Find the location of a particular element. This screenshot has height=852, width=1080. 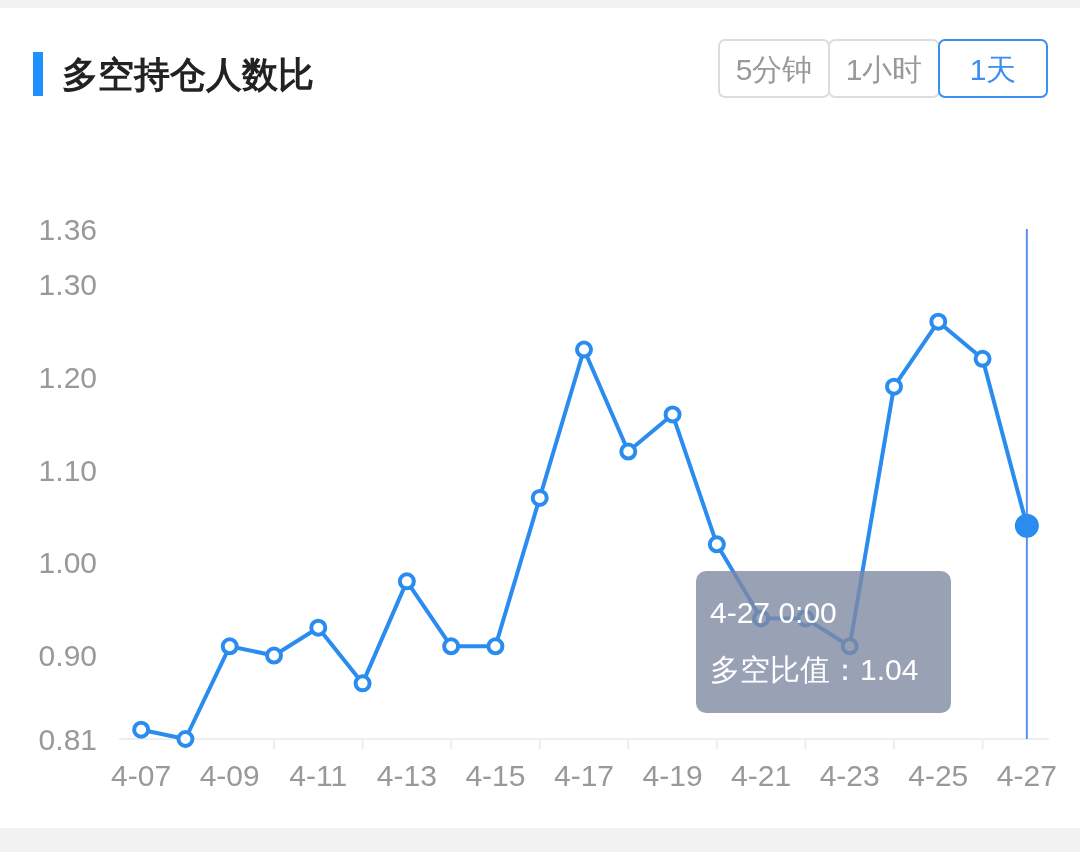

y-tick-label: 1.30 is located at coordinates (67, 285).